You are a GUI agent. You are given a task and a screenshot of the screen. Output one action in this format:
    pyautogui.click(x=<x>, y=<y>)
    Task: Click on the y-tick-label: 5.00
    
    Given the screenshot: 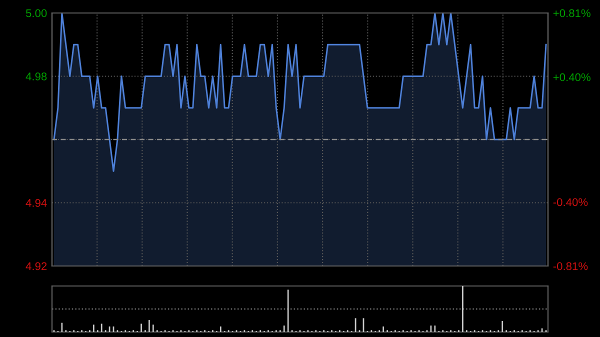 What is the action you would take?
    pyautogui.click(x=36, y=13)
    